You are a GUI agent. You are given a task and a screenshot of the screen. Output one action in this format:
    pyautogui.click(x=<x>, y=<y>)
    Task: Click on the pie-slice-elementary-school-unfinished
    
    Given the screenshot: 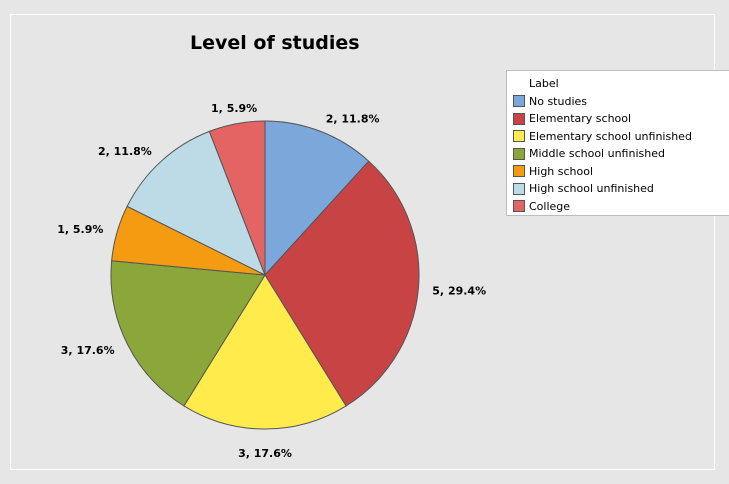 What is the action you would take?
    pyautogui.click(x=265, y=352)
    